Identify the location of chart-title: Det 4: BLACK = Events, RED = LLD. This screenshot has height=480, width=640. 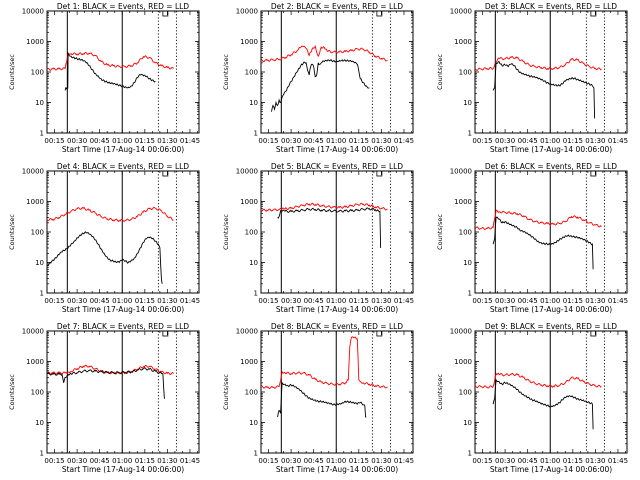
(123, 166).